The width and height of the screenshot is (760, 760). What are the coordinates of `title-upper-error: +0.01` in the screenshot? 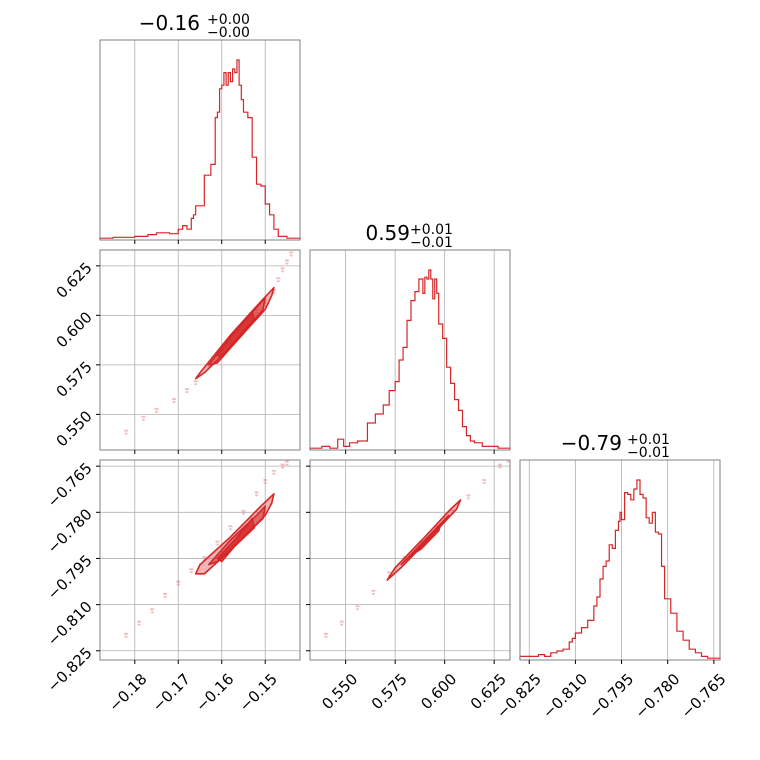 It's located at (648, 440).